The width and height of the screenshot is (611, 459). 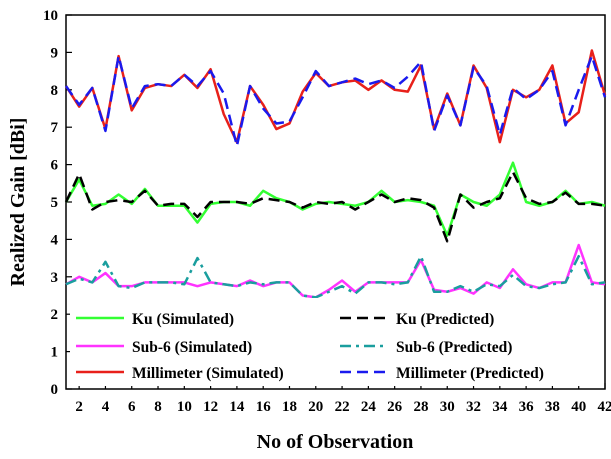 I want to click on x-tick-label: 30, so click(x=447, y=407).